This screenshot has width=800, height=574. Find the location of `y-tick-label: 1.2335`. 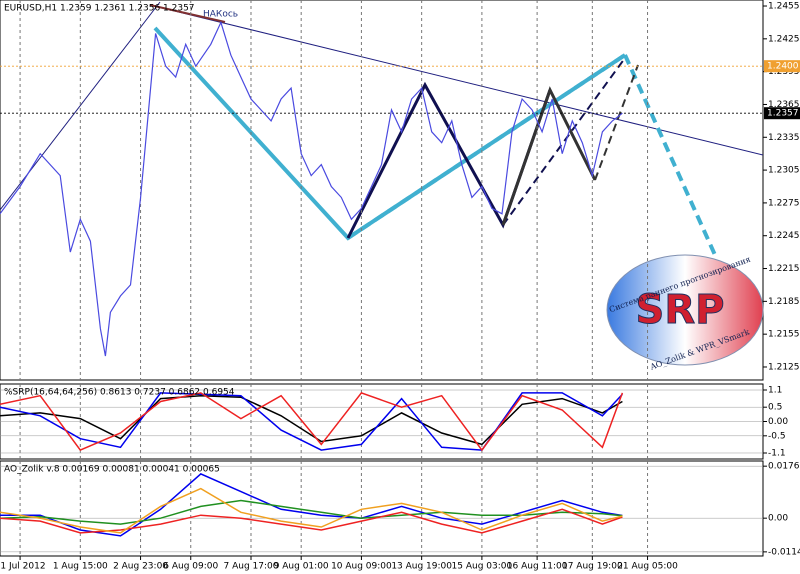

y-tick-label: 1.2335 is located at coordinates (784, 138).